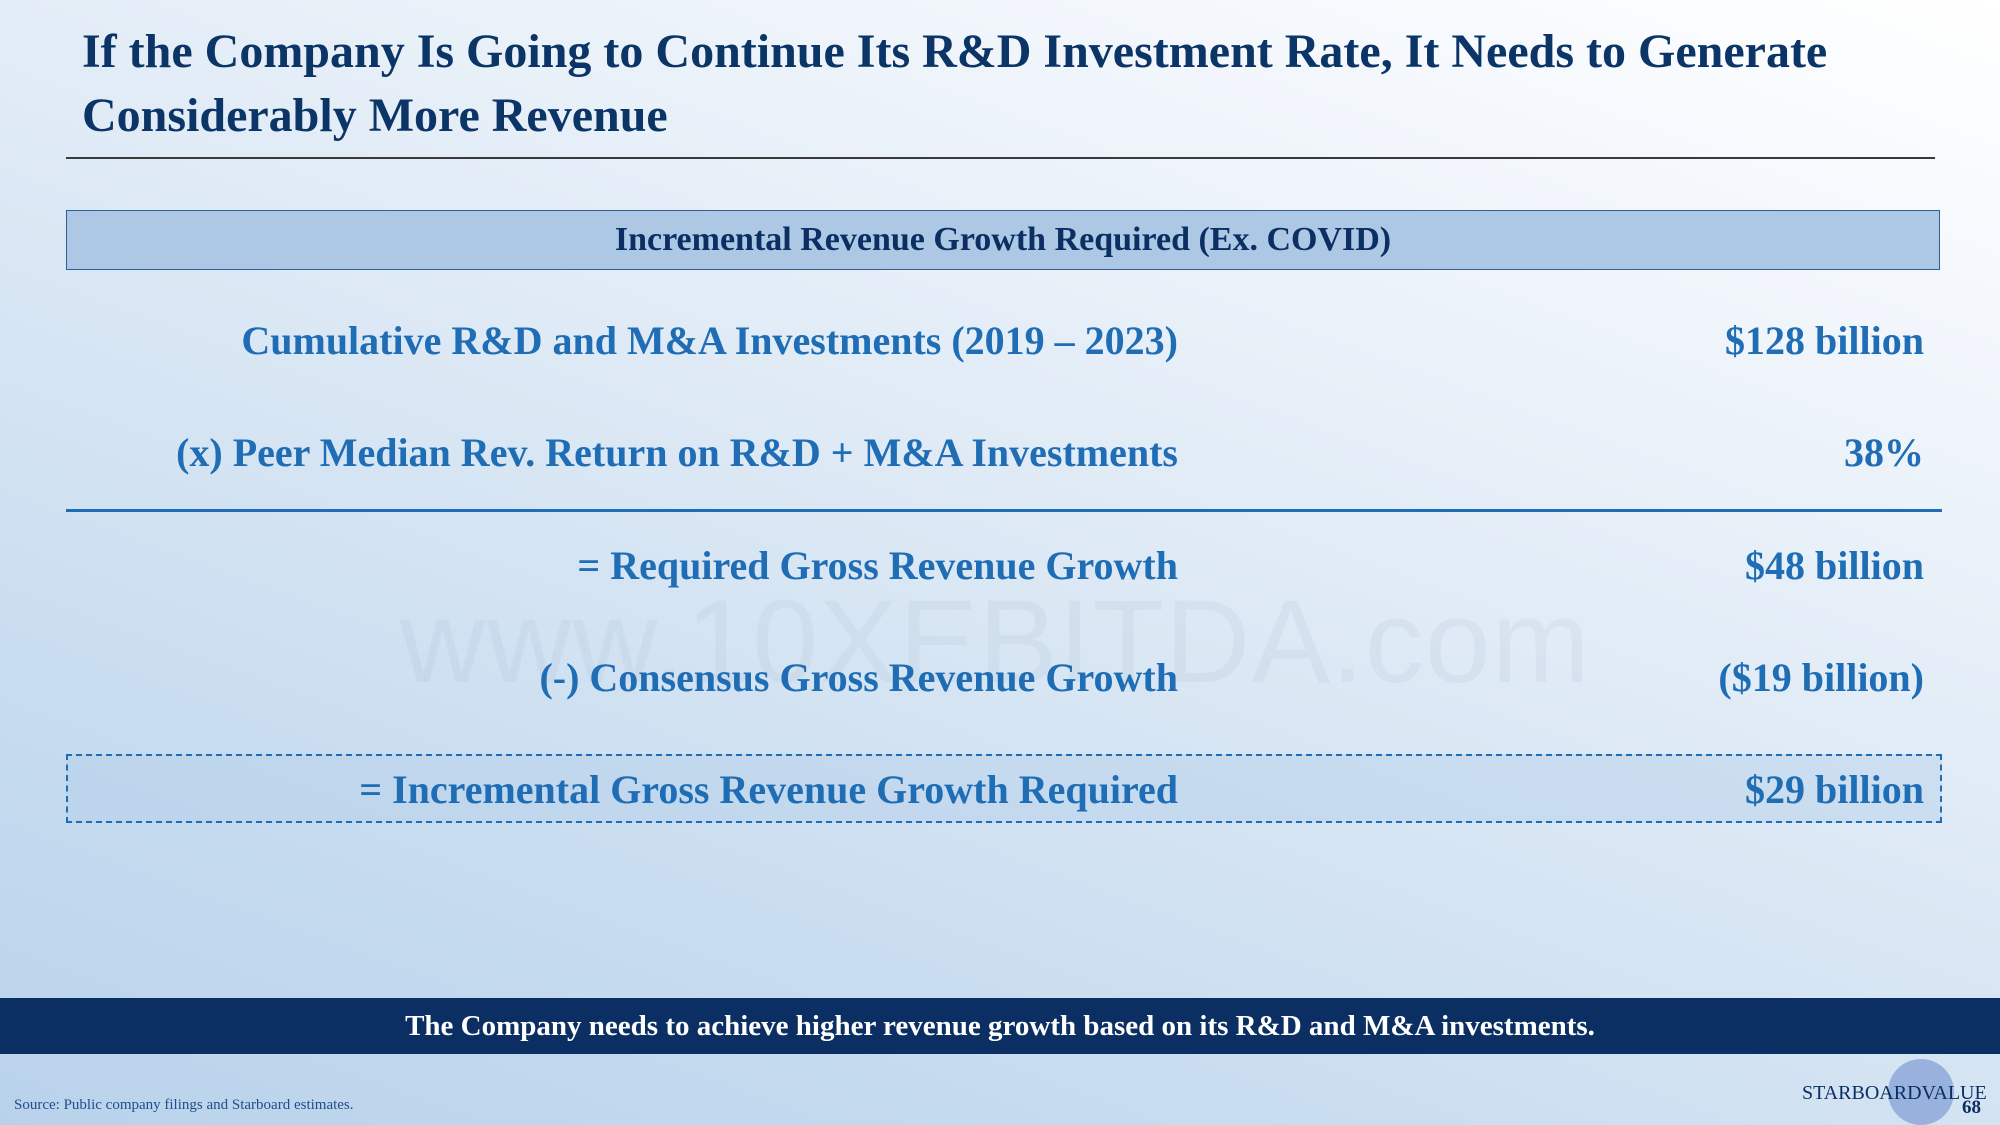 This screenshot has width=2000, height=1125. What do you see at coordinates (877, 565) in the screenshot?
I see `calc-label: = Required Gross Revenue Growth` at bounding box center [877, 565].